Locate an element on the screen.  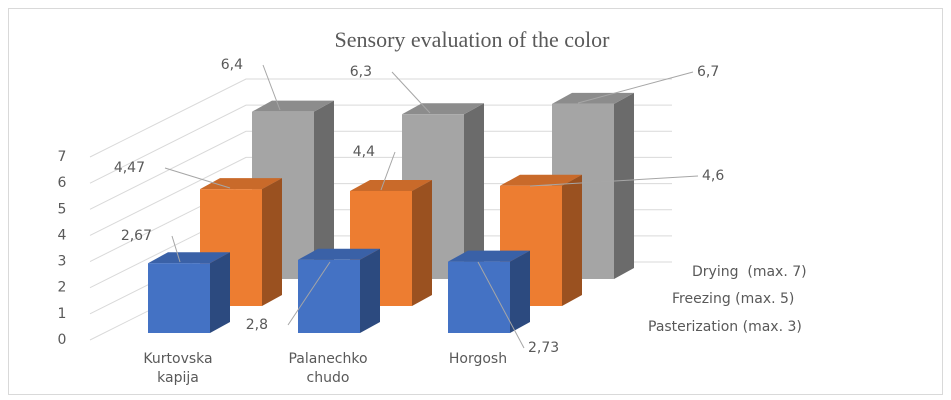
data-label: 2,67 is located at coordinates (136, 236).